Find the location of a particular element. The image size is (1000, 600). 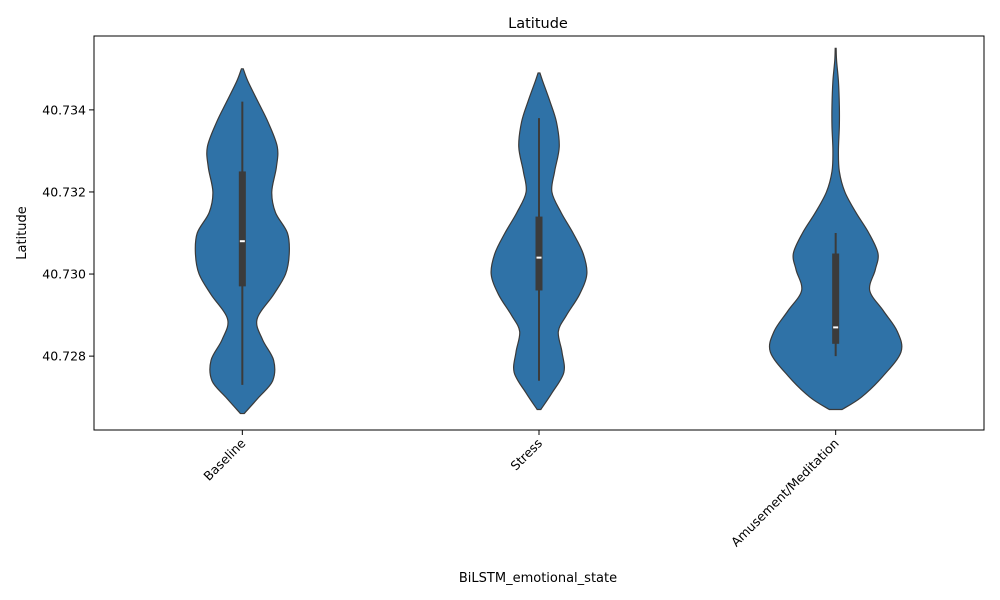

y-tick-label: 40.734 is located at coordinates (64, 109).